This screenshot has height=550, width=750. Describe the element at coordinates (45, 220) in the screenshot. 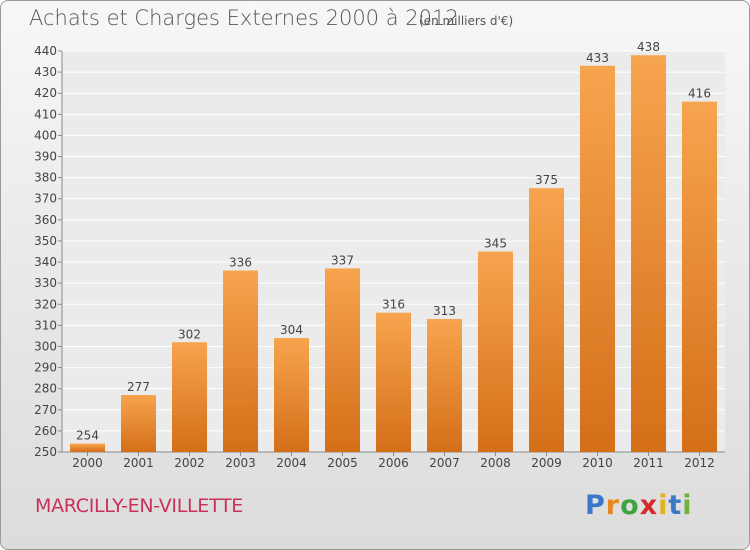

I see `y-tick-label: 360` at that location.